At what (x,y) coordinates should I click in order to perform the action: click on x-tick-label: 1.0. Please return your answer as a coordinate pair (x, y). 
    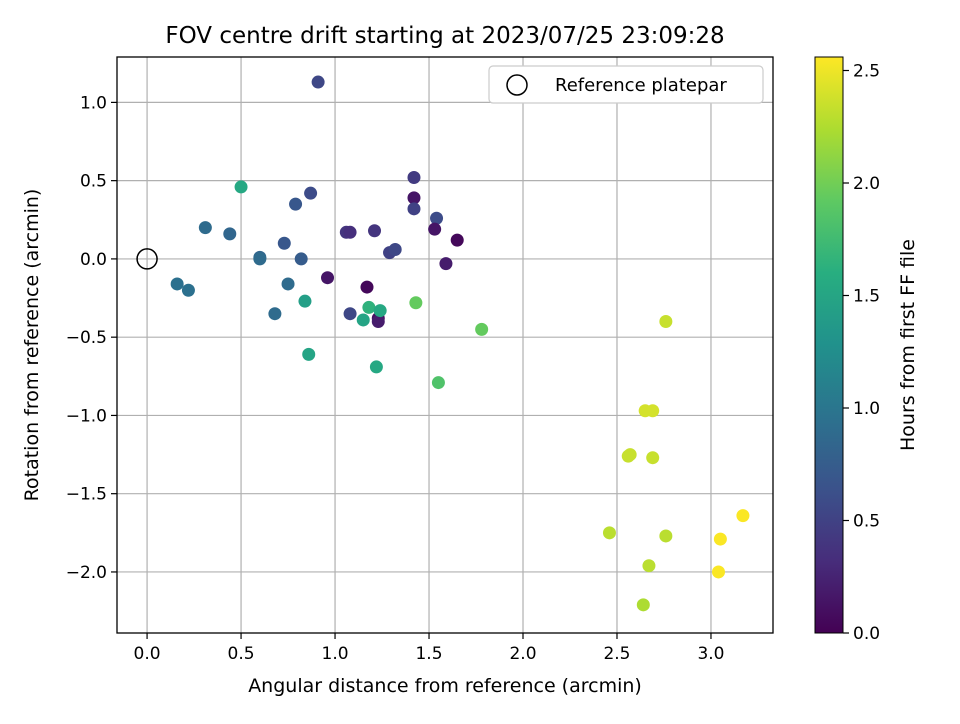
    Looking at the image, I should click on (335, 654).